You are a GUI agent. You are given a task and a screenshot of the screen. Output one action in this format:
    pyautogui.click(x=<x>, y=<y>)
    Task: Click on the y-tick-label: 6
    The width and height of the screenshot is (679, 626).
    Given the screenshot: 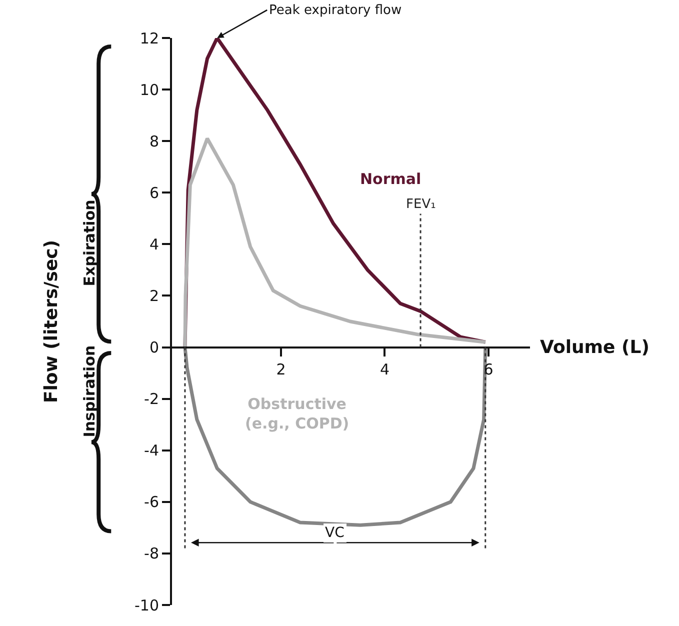 What is the action you would take?
    pyautogui.click(x=154, y=193)
    